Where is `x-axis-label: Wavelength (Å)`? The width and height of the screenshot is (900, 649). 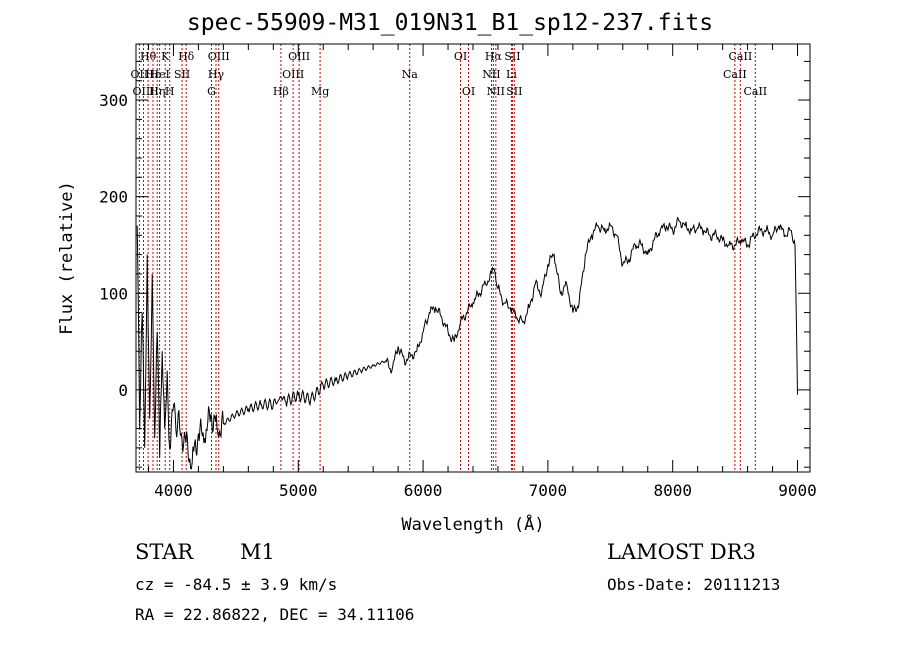
x-axis-label: Wavelength (Å) is located at coordinates (472, 524).